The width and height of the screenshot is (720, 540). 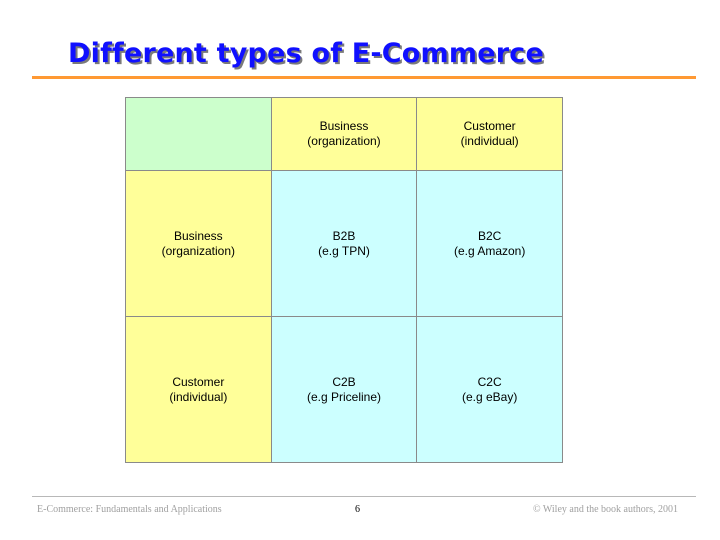 What do you see at coordinates (198, 134) in the screenshot?
I see `matrix-corner-cell` at bounding box center [198, 134].